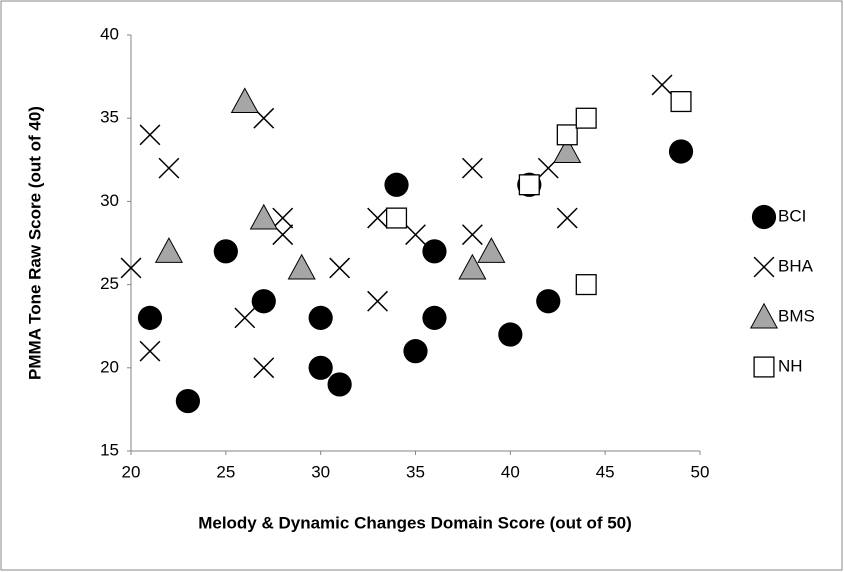 This screenshot has width=844, height=572. Describe the element at coordinates (792, 215) in the screenshot. I see `legend-label: BCI` at that location.